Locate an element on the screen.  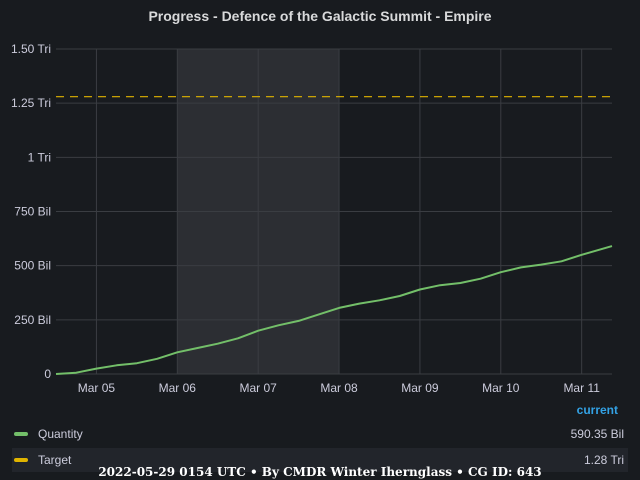
legend-item-quantity: Quantity 590.35 Bil is located at coordinates (320, 434).